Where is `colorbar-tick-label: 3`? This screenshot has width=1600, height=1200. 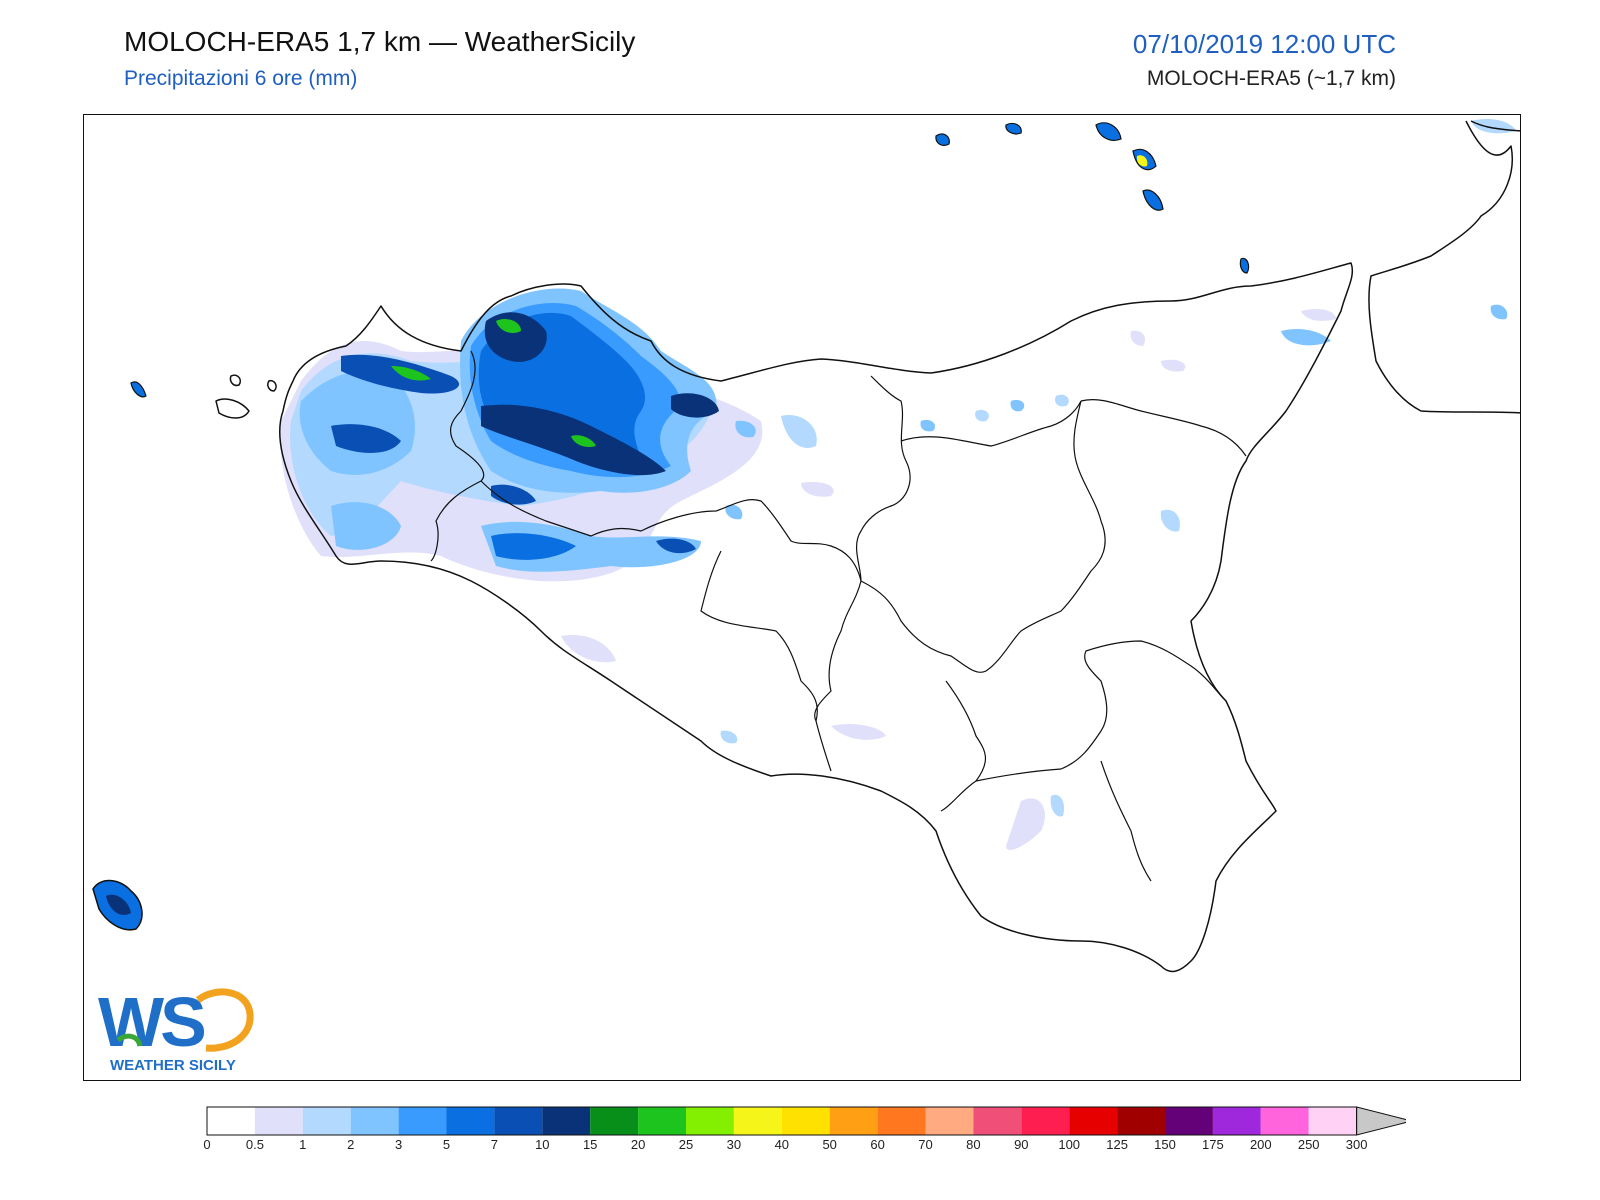
colorbar-tick-label: 3 is located at coordinates (398, 1144).